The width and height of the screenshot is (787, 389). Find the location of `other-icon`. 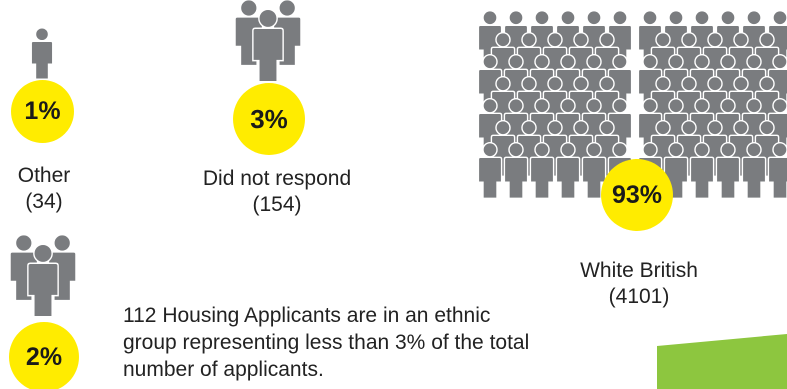

other-icon is located at coordinates (42, 53).